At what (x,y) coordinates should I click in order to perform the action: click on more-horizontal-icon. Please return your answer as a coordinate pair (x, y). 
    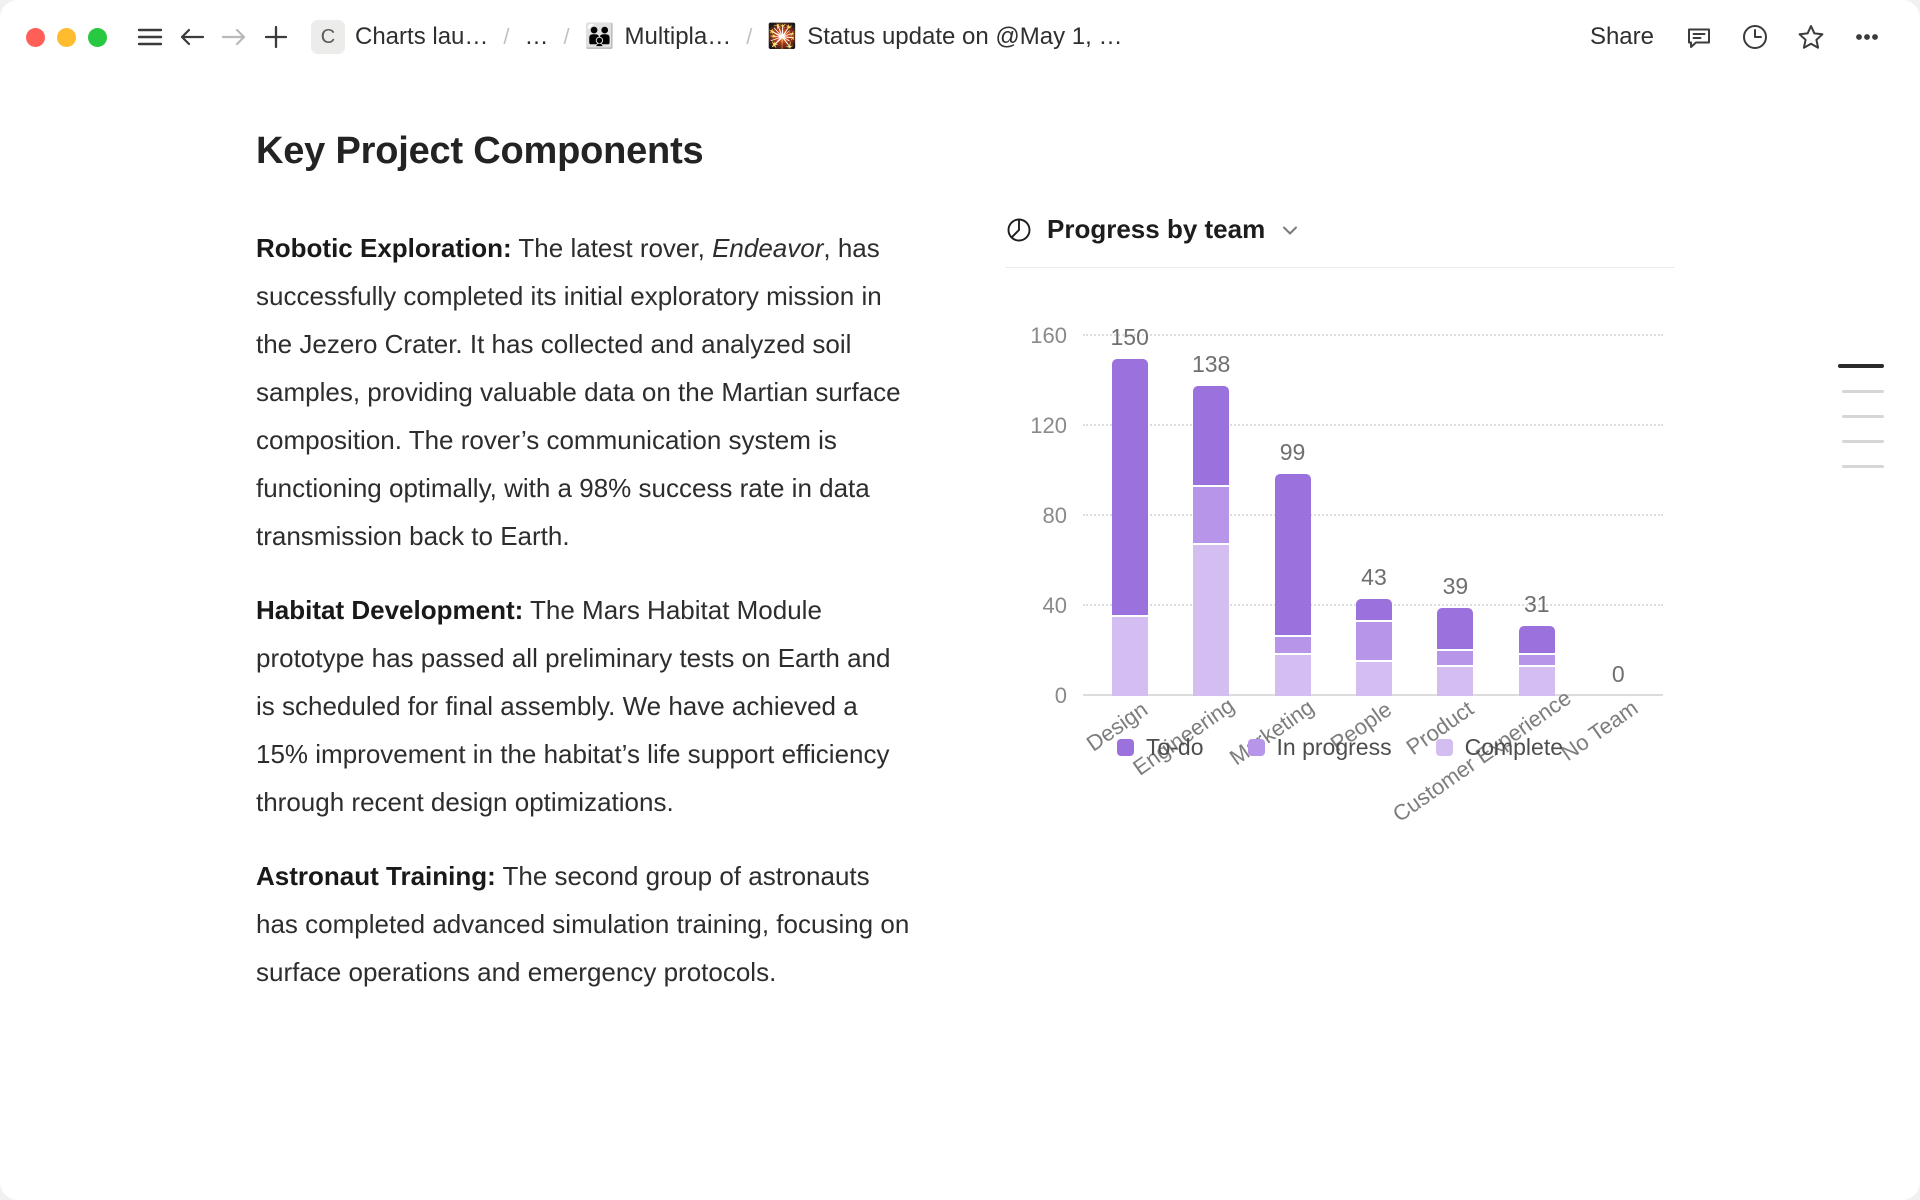
    Looking at the image, I should click on (1867, 37).